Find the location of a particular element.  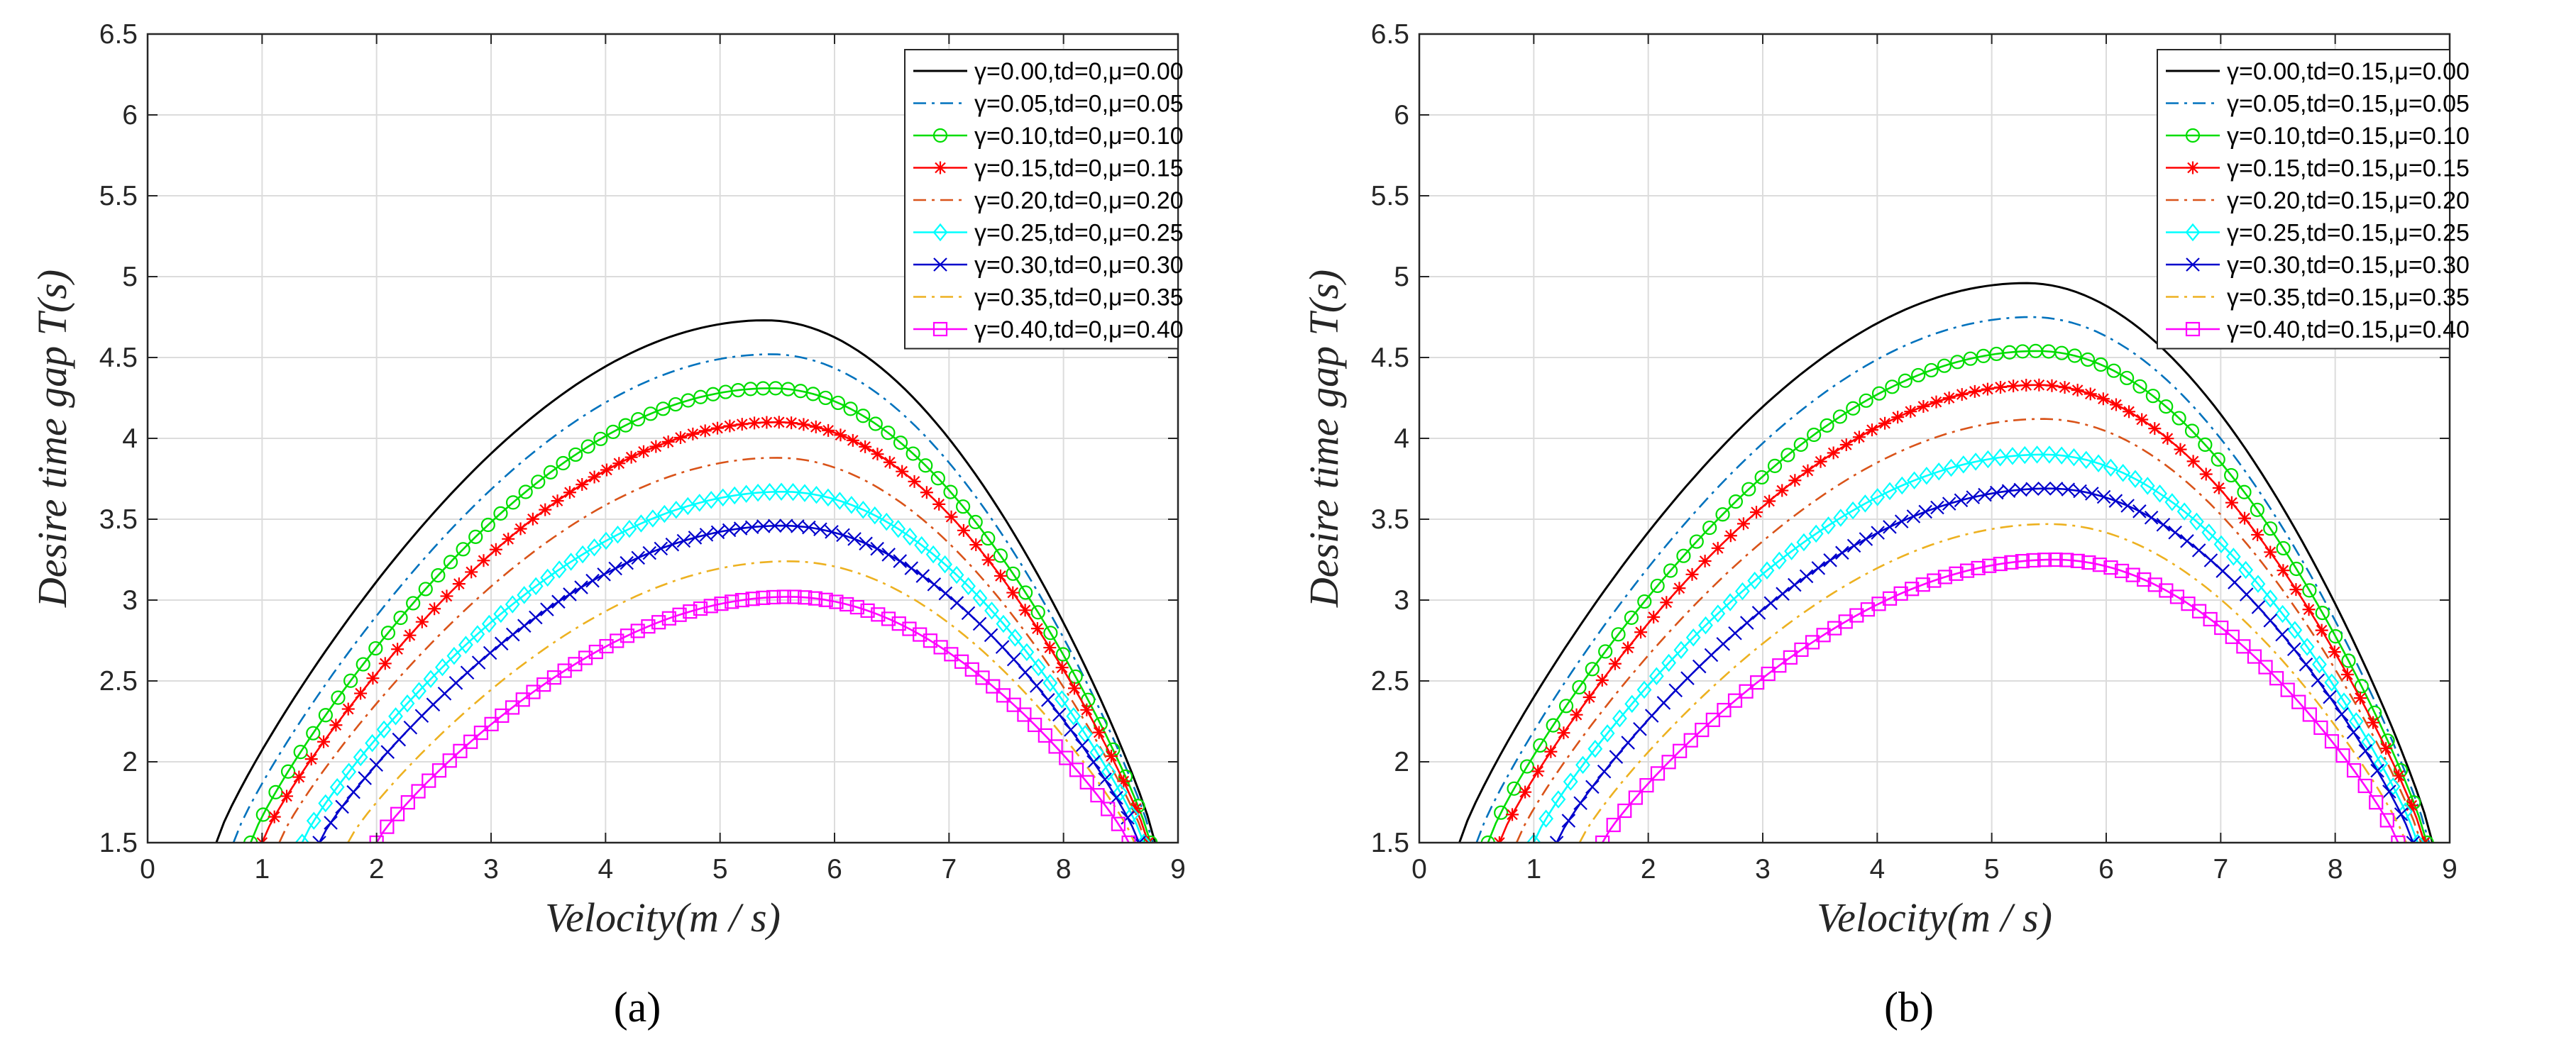

legend-label: γ=0.35,td=0.15,μ=0.35 is located at coordinates (2348, 298).